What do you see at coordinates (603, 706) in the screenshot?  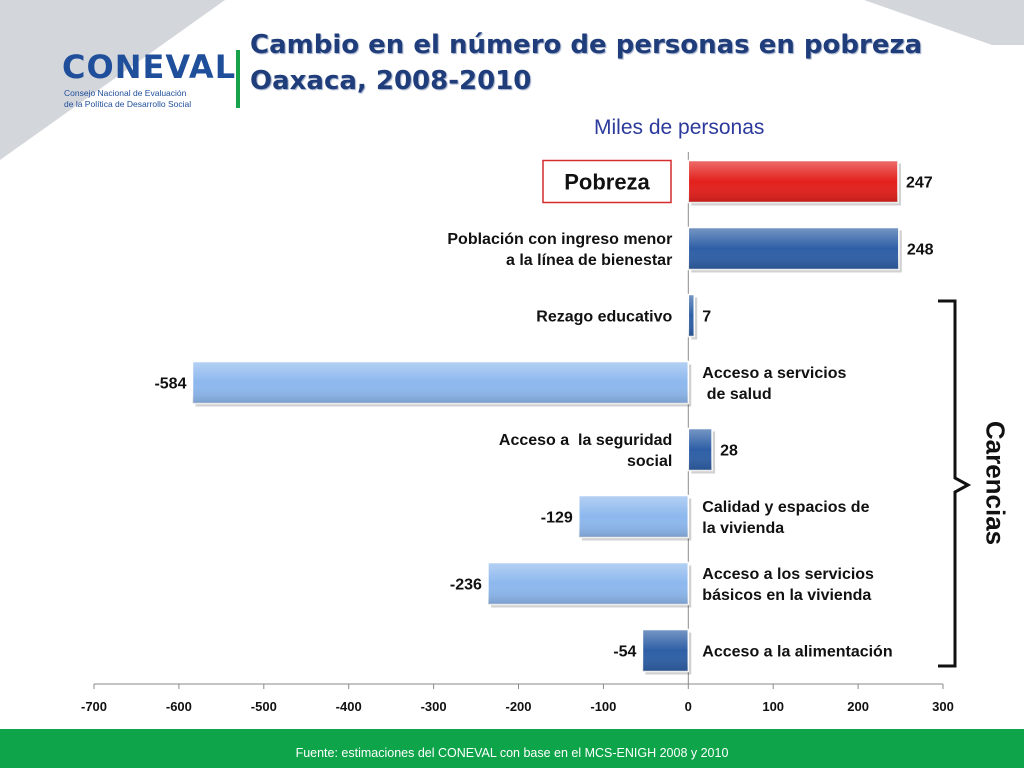 I see `x-tick-label: -100` at bounding box center [603, 706].